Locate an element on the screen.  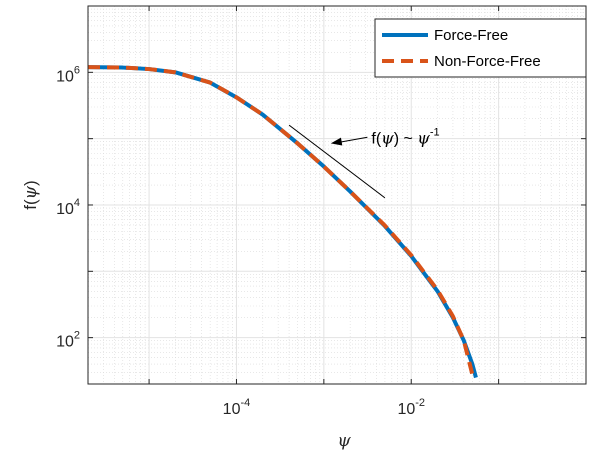
legend-box is located at coordinates (480, 48).